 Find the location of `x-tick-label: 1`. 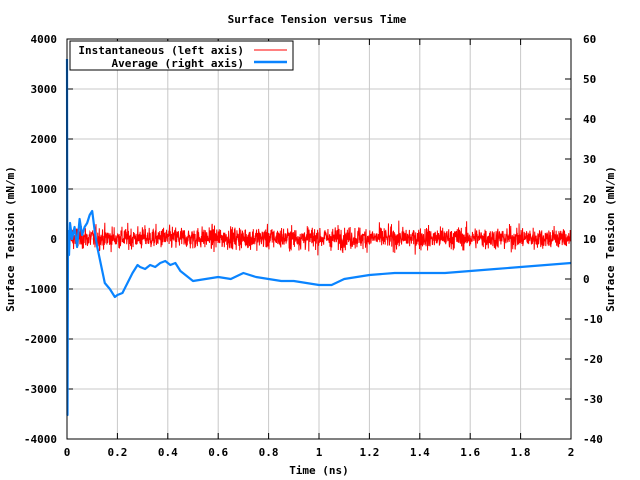

x-tick-label: 1 is located at coordinates (319, 452).